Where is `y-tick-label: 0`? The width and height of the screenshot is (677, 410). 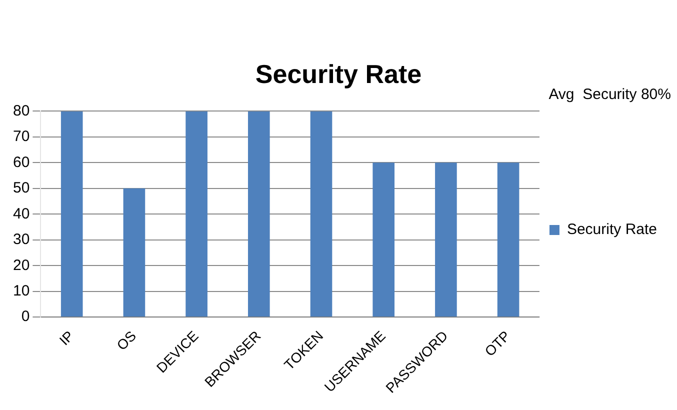
y-tick-label: 0 is located at coordinates (25, 317).